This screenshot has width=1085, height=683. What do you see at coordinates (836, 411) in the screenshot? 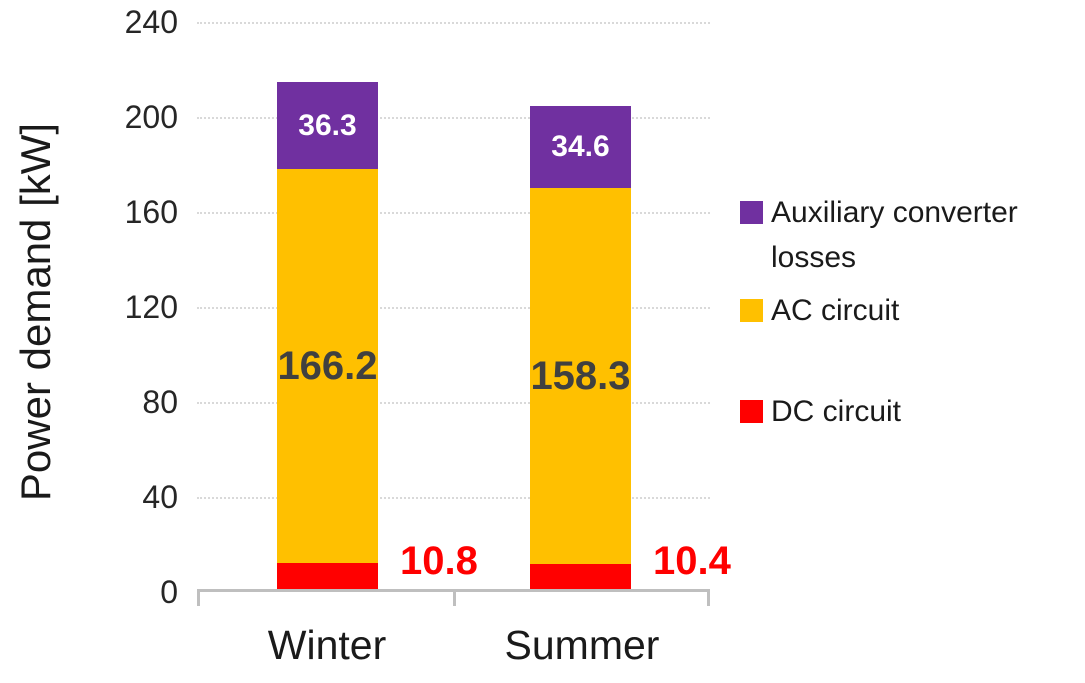
I see `legend-label-dc-circuit: DC circuit` at bounding box center [836, 411].